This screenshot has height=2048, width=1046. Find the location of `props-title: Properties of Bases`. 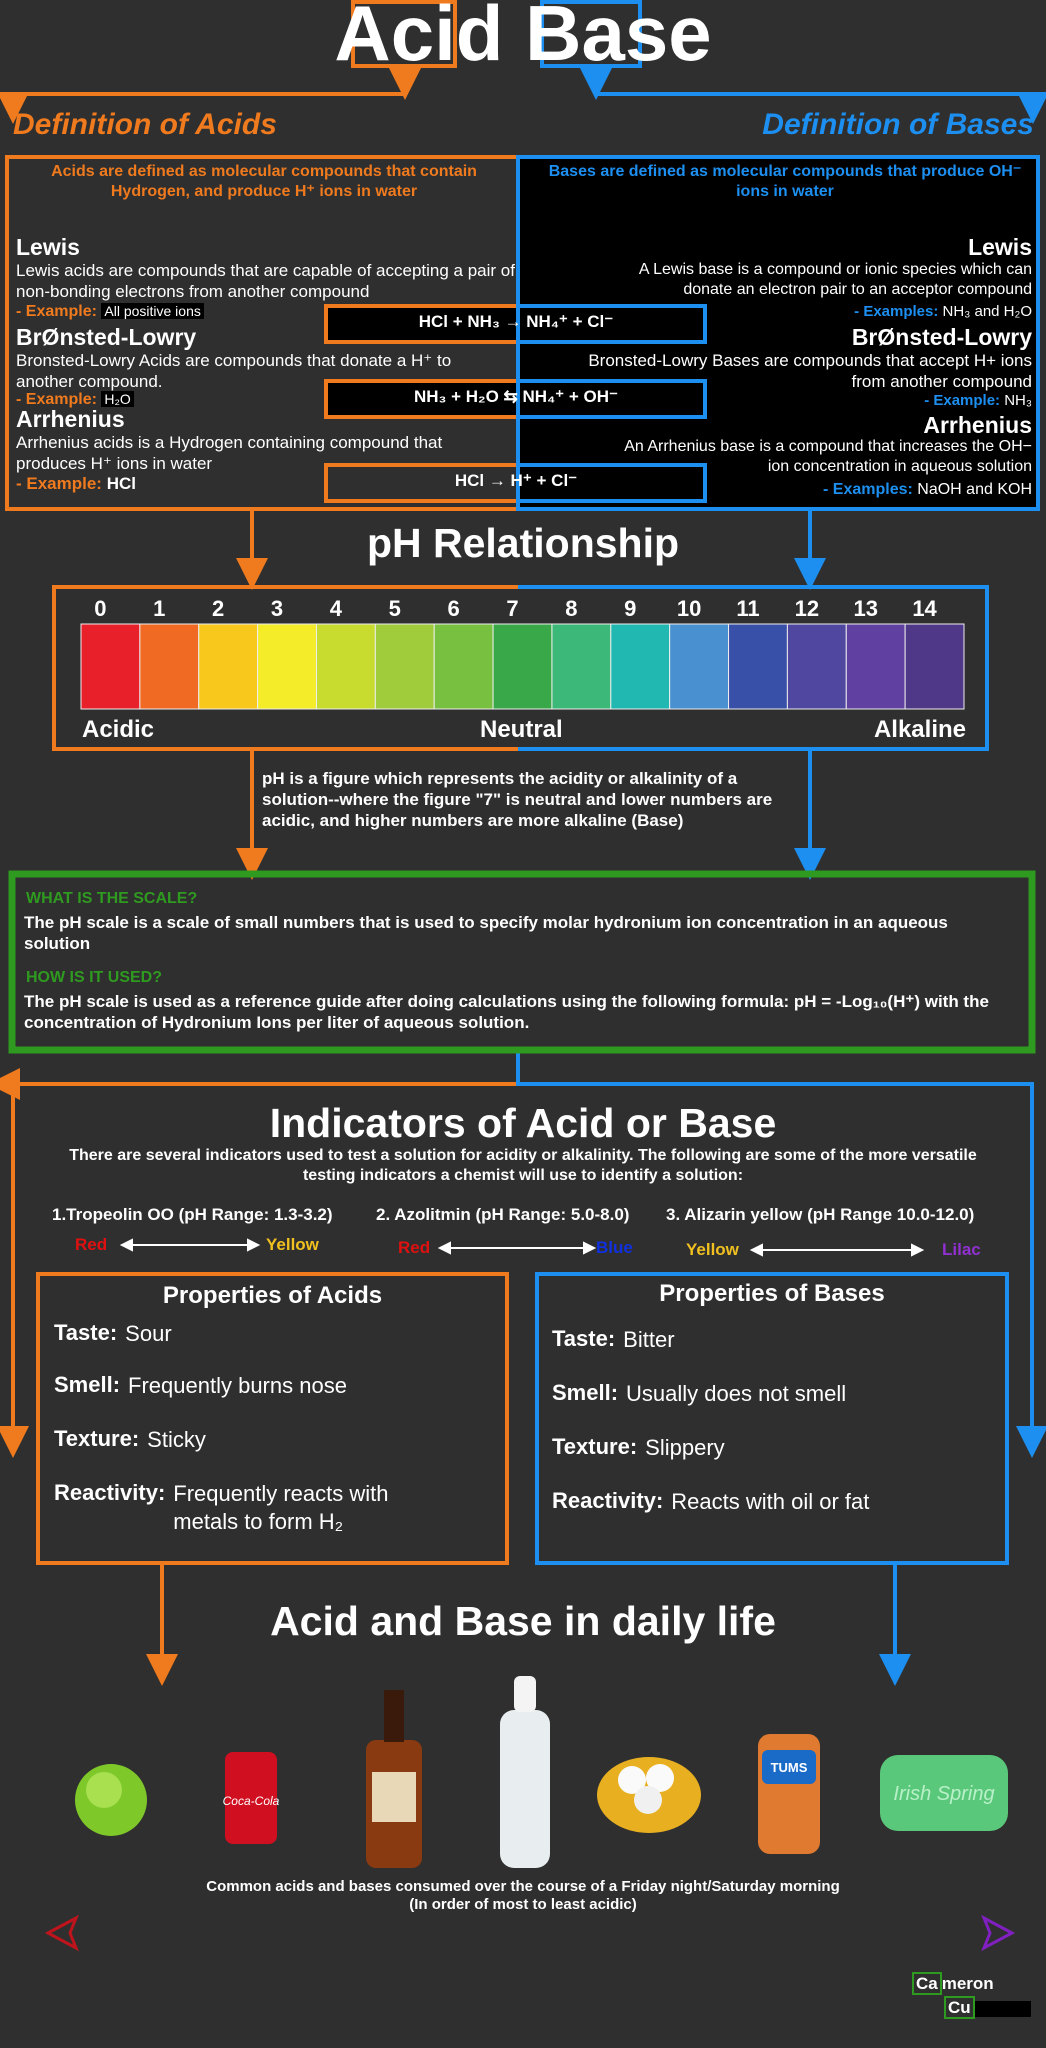

props-title: Properties of Bases is located at coordinates (772, 1293).